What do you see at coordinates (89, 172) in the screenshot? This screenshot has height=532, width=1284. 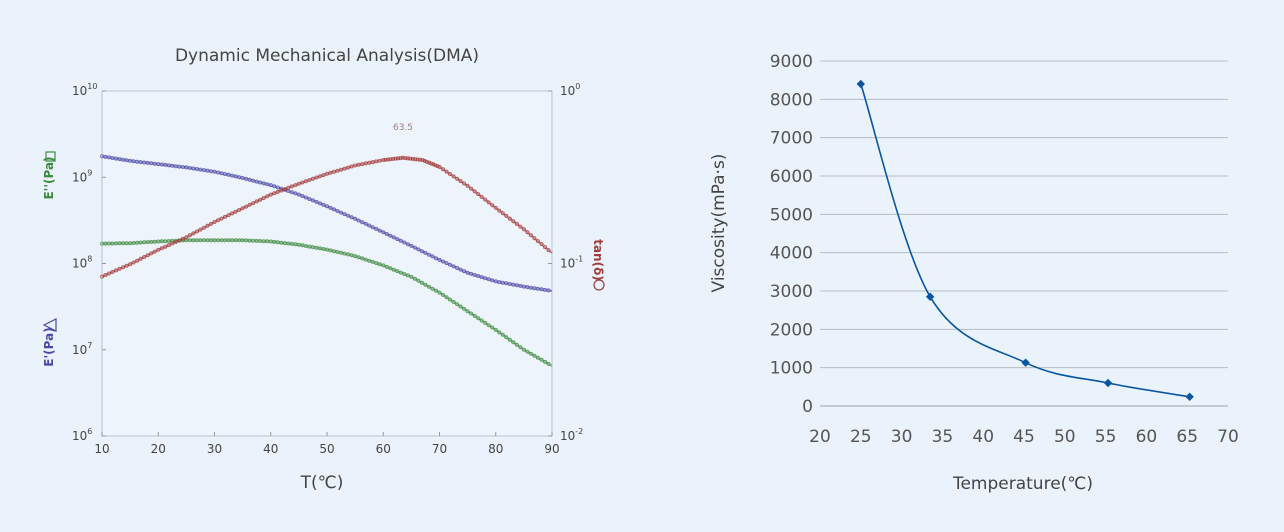 I see `dma-y-tick-exp: 9` at bounding box center [89, 172].